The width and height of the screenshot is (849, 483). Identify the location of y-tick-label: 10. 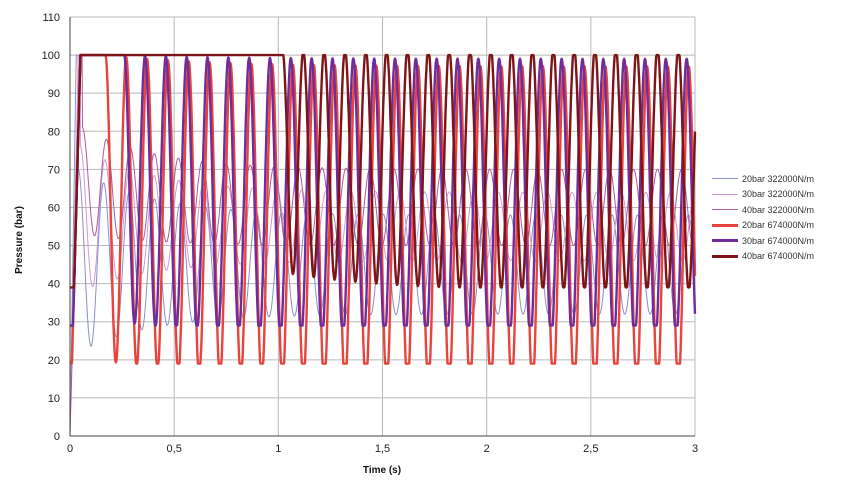
(54, 399).